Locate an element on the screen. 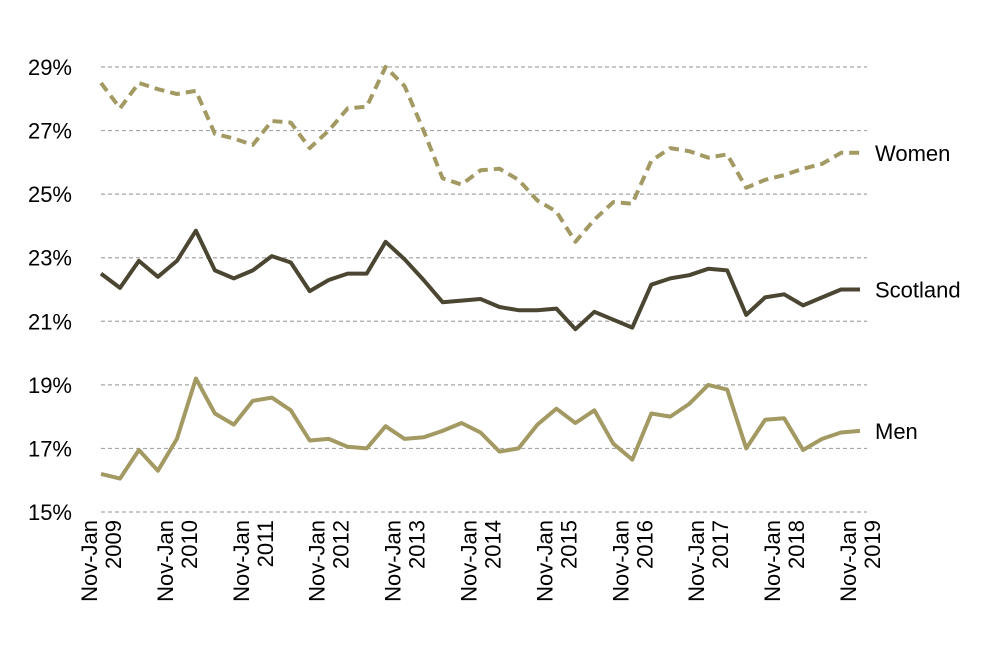 This screenshot has width=998, height=655. x-tick-label: Nov-Jan 2019 is located at coordinates (860, 561).